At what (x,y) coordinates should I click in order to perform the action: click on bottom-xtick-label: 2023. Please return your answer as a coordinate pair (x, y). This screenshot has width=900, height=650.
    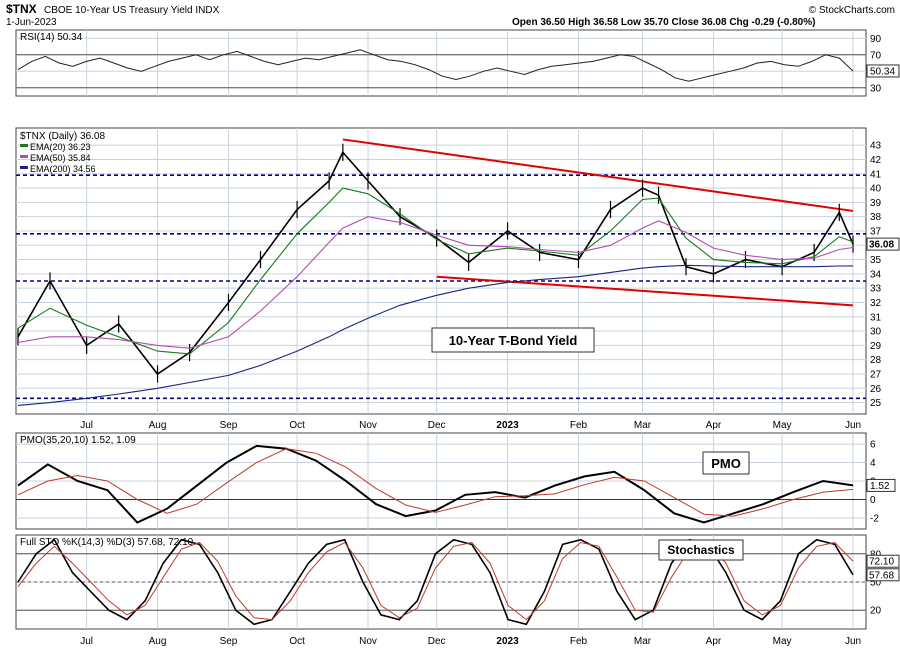
    Looking at the image, I should click on (507, 641).